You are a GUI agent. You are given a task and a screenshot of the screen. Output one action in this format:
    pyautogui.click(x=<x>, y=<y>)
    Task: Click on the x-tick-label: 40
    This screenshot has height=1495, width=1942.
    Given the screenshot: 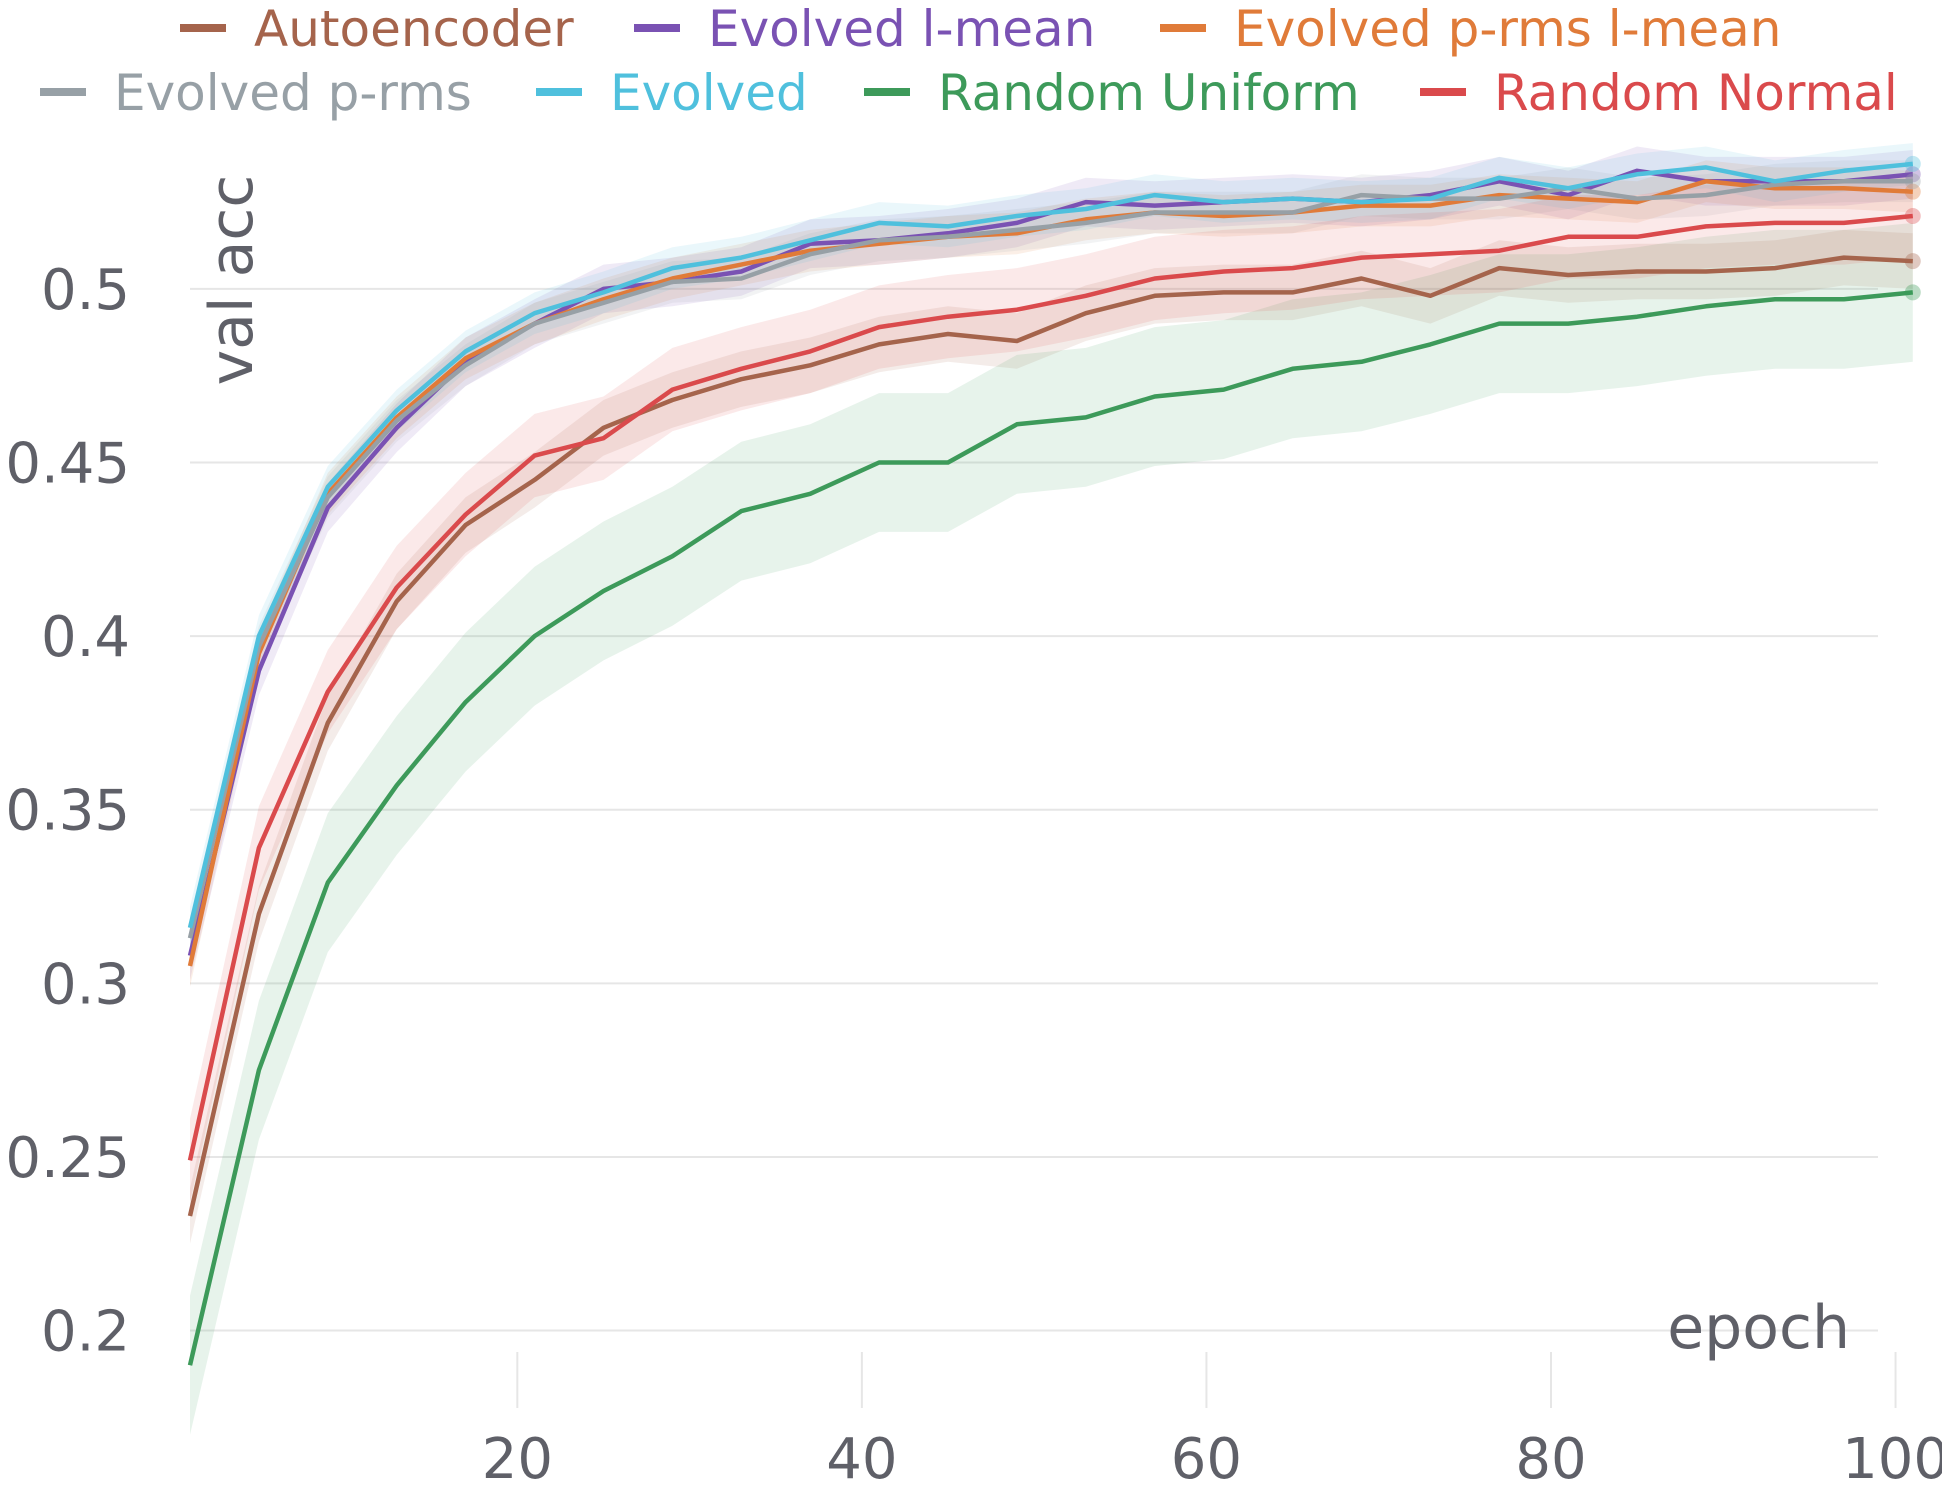 What is the action you would take?
    pyautogui.click(x=861, y=1459)
    